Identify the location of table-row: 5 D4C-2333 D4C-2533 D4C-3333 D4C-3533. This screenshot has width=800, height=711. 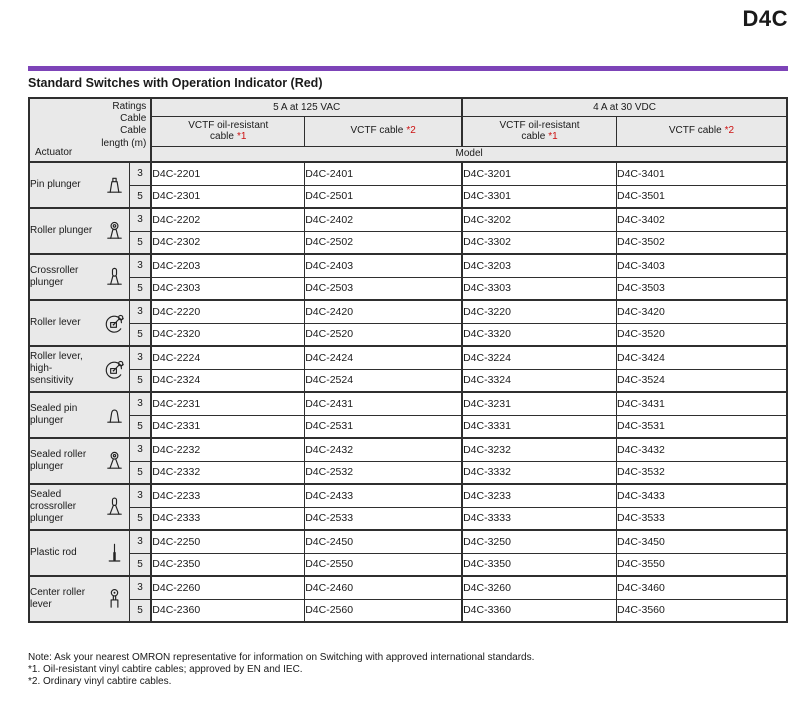
(408, 518).